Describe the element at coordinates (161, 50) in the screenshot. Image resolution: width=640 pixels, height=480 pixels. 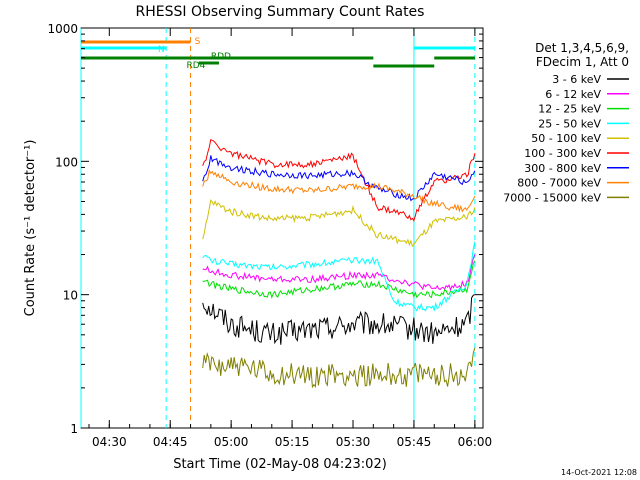
I see `flag-label-n: N` at that location.